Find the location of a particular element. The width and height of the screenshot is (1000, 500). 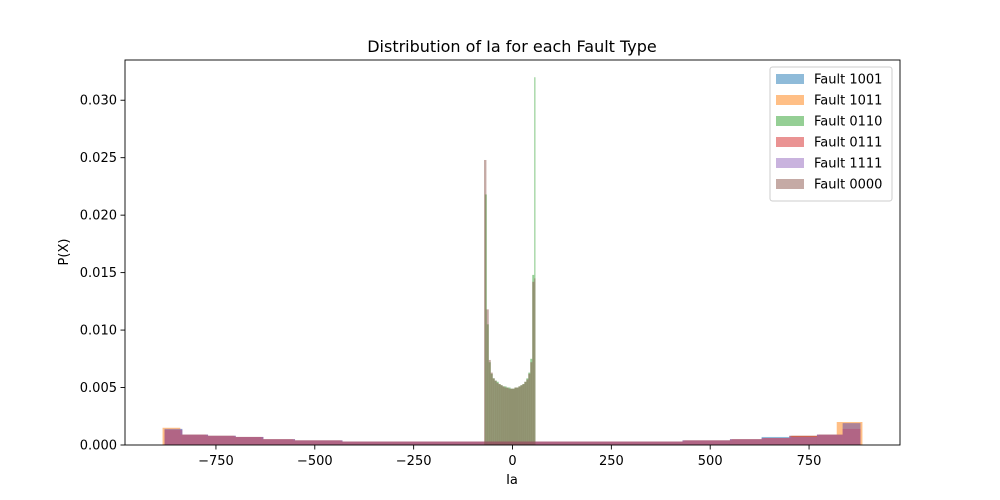

legend-item: Fault 1001 is located at coordinates (829, 80).